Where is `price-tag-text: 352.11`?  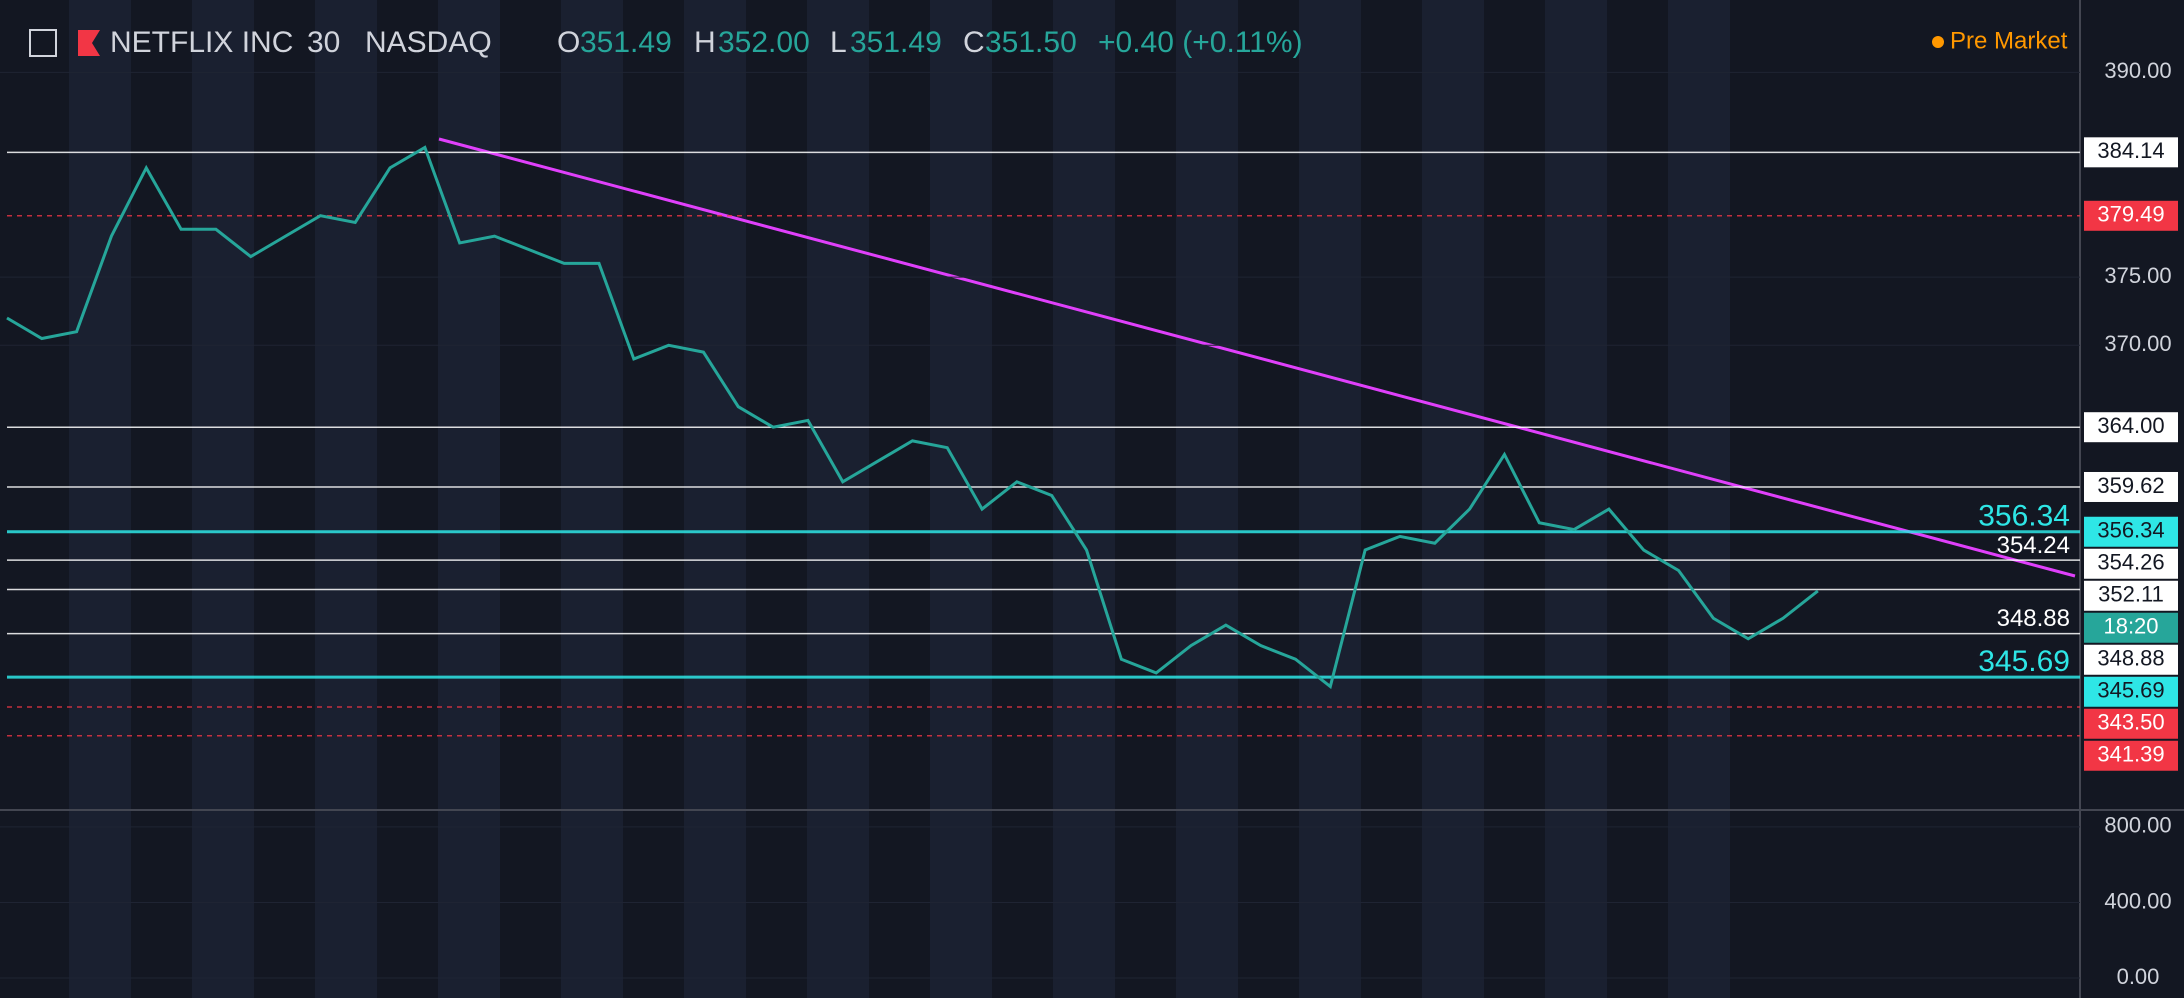 price-tag-text: 352.11 is located at coordinates (2131, 594).